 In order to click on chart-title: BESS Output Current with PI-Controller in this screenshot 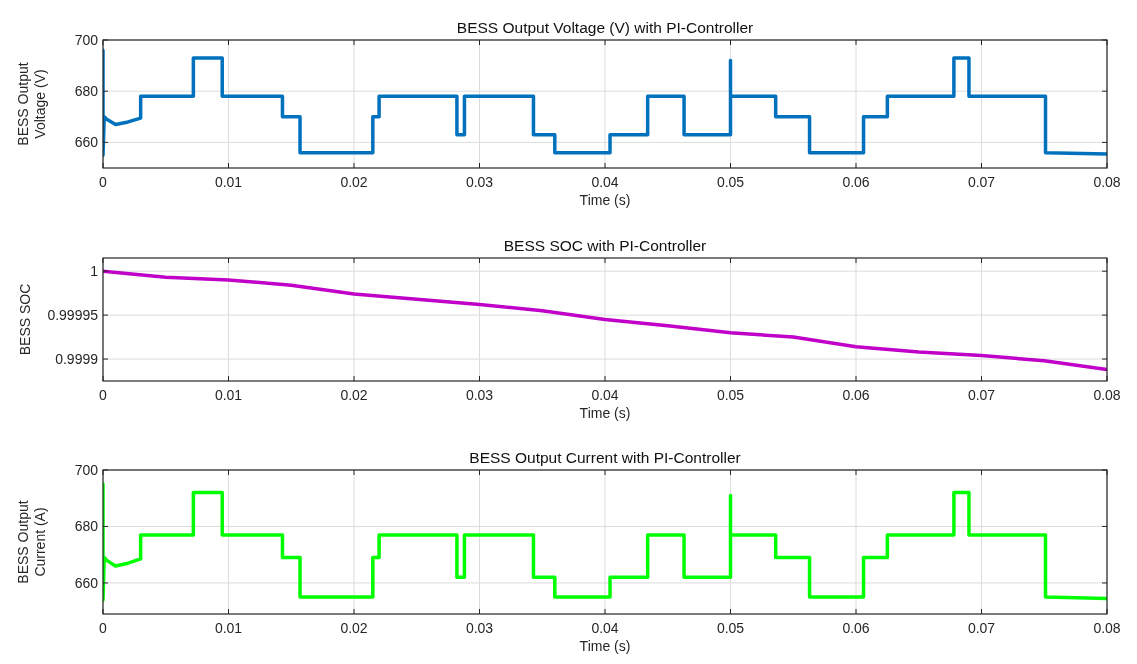, I will do `click(605, 457)`.